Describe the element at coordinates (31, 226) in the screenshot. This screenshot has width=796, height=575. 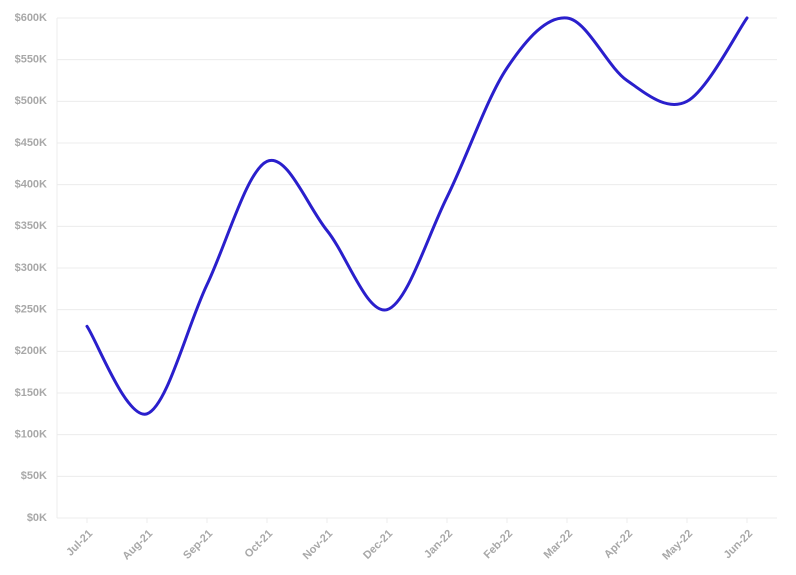
I see `y-tick-label: $350K` at that location.